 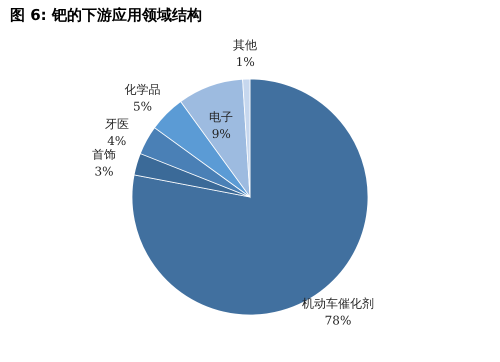 What do you see at coordinates (104, 155) in the screenshot?
I see `slice-label: 首饰` at bounding box center [104, 155].